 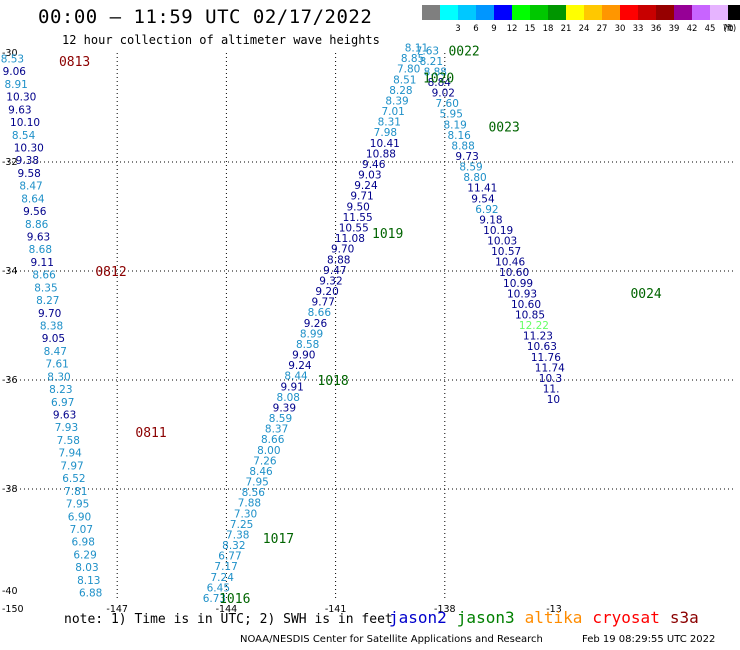 I want to click on wave-height-value: 7.58, so click(x=68, y=441).